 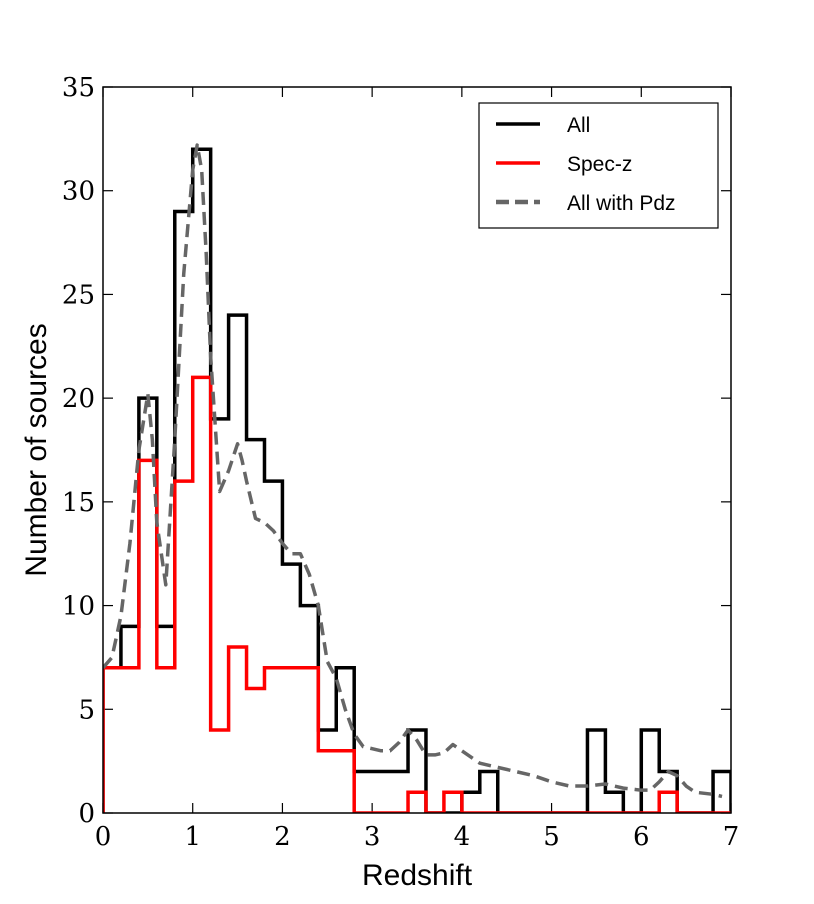 What do you see at coordinates (78, 607) in the screenshot?
I see `y-tick-label: 10` at bounding box center [78, 607].